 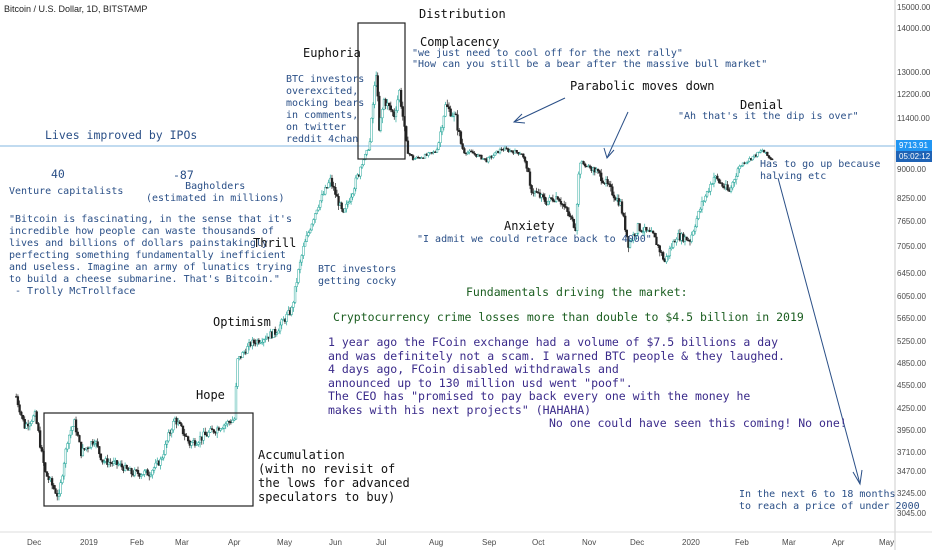 I want to click on price-tick-label: 3045.00, so click(x=911, y=513).